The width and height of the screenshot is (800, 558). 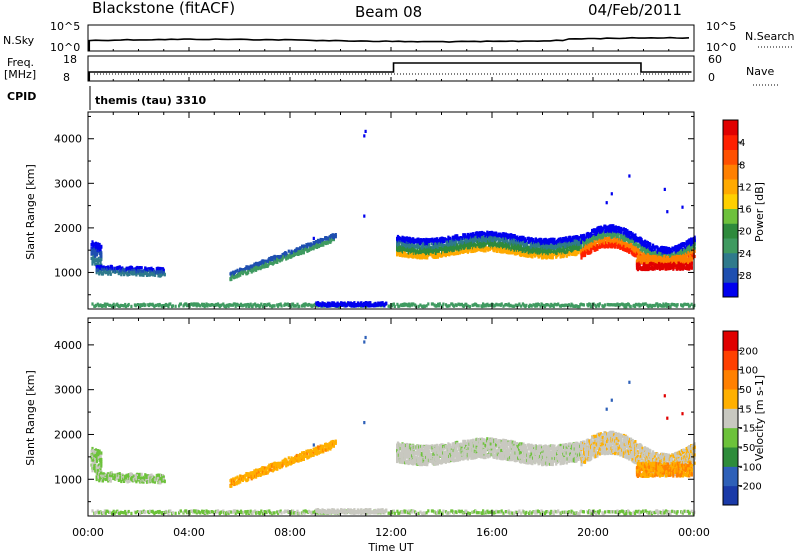 What do you see at coordinates (66, 77) in the screenshot?
I see `freq-tick-bottom: 8` at bounding box center [66, 77].